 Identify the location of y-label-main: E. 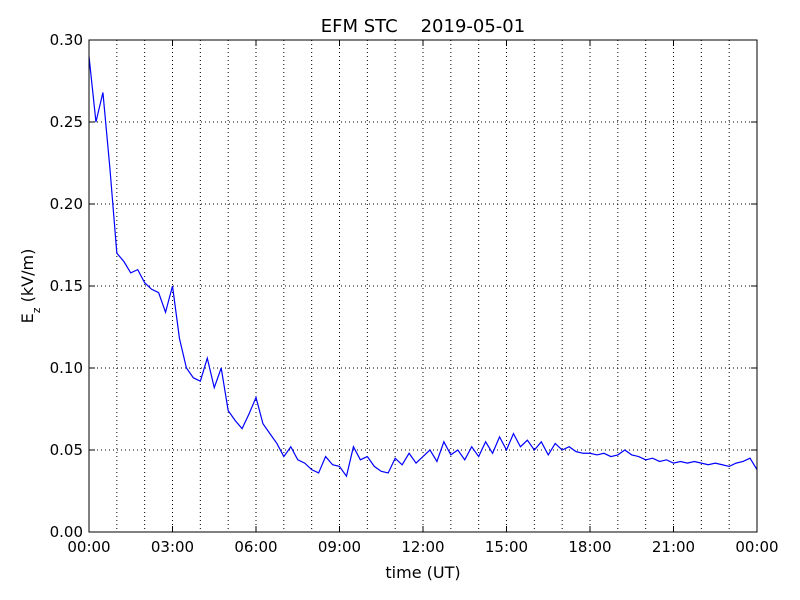
(27, 318).